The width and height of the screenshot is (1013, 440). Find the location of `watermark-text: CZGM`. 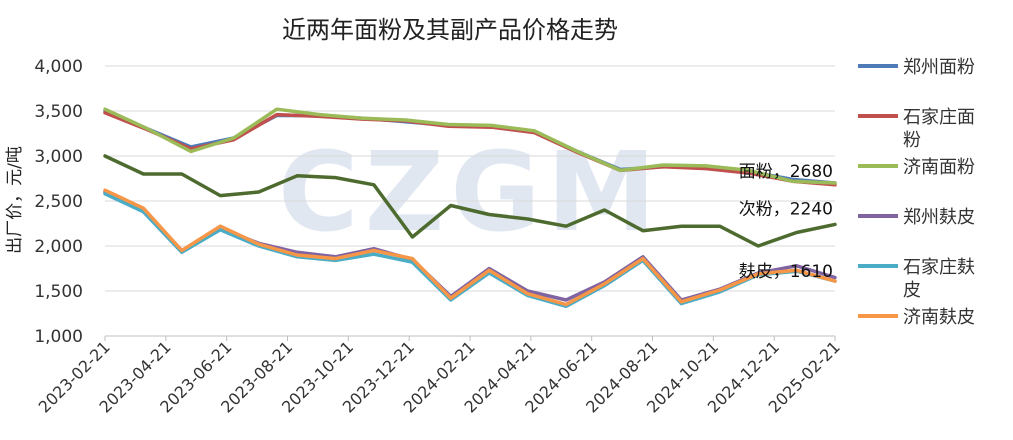

watermark-text: CZGM is located at coordinates (470, 192).